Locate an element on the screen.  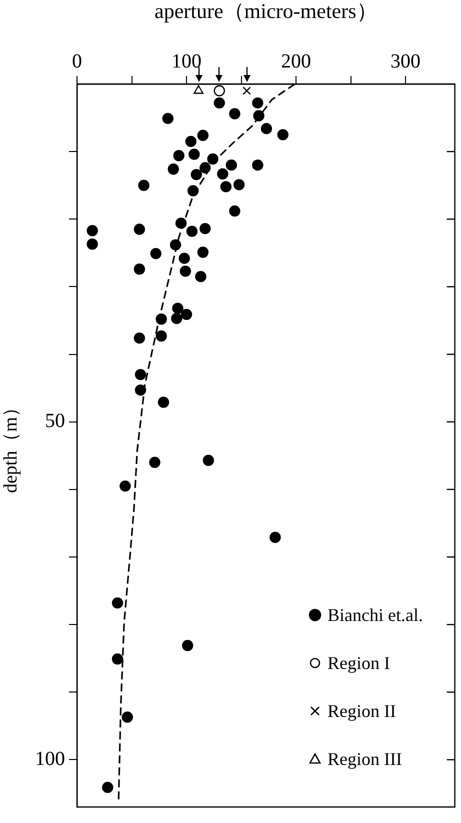
legend-label: Region III is located at coordinates (365, 759).